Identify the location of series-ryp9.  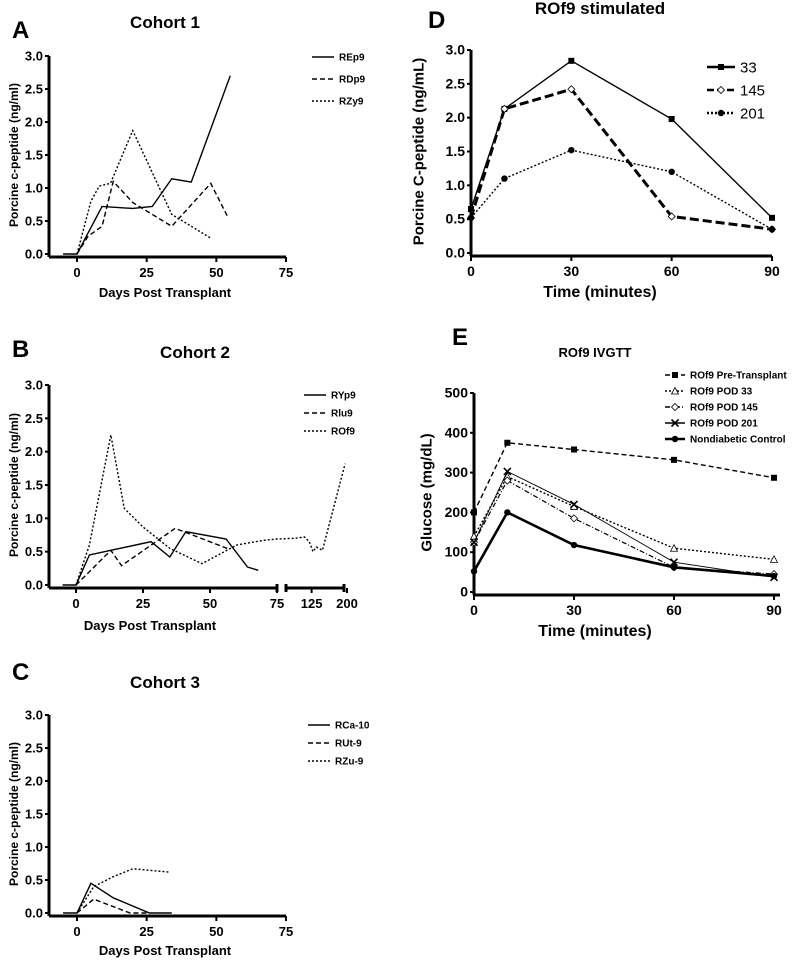
(160, 558).